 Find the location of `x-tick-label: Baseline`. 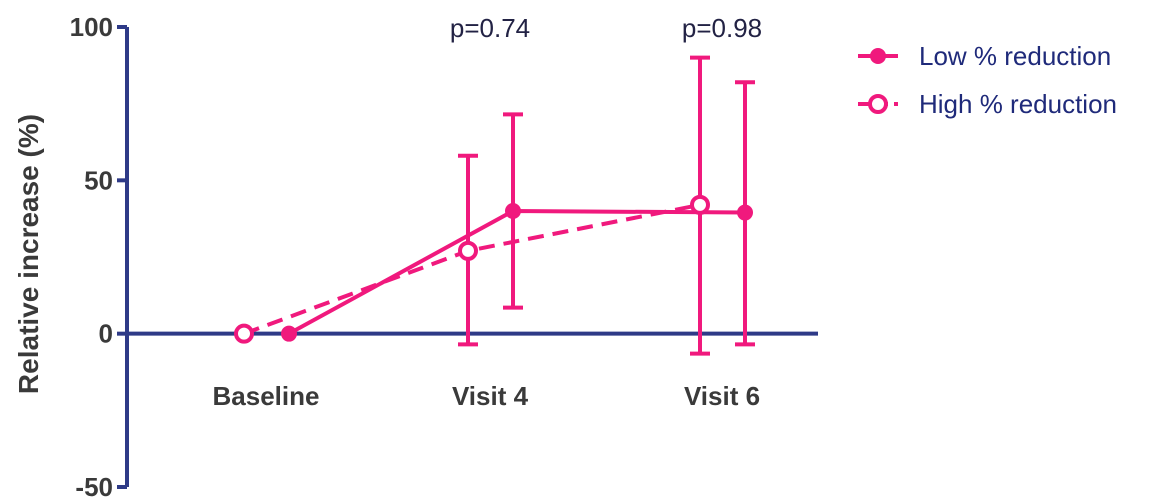

x-tick-label: Baseline is located at coordinates (266, 396).